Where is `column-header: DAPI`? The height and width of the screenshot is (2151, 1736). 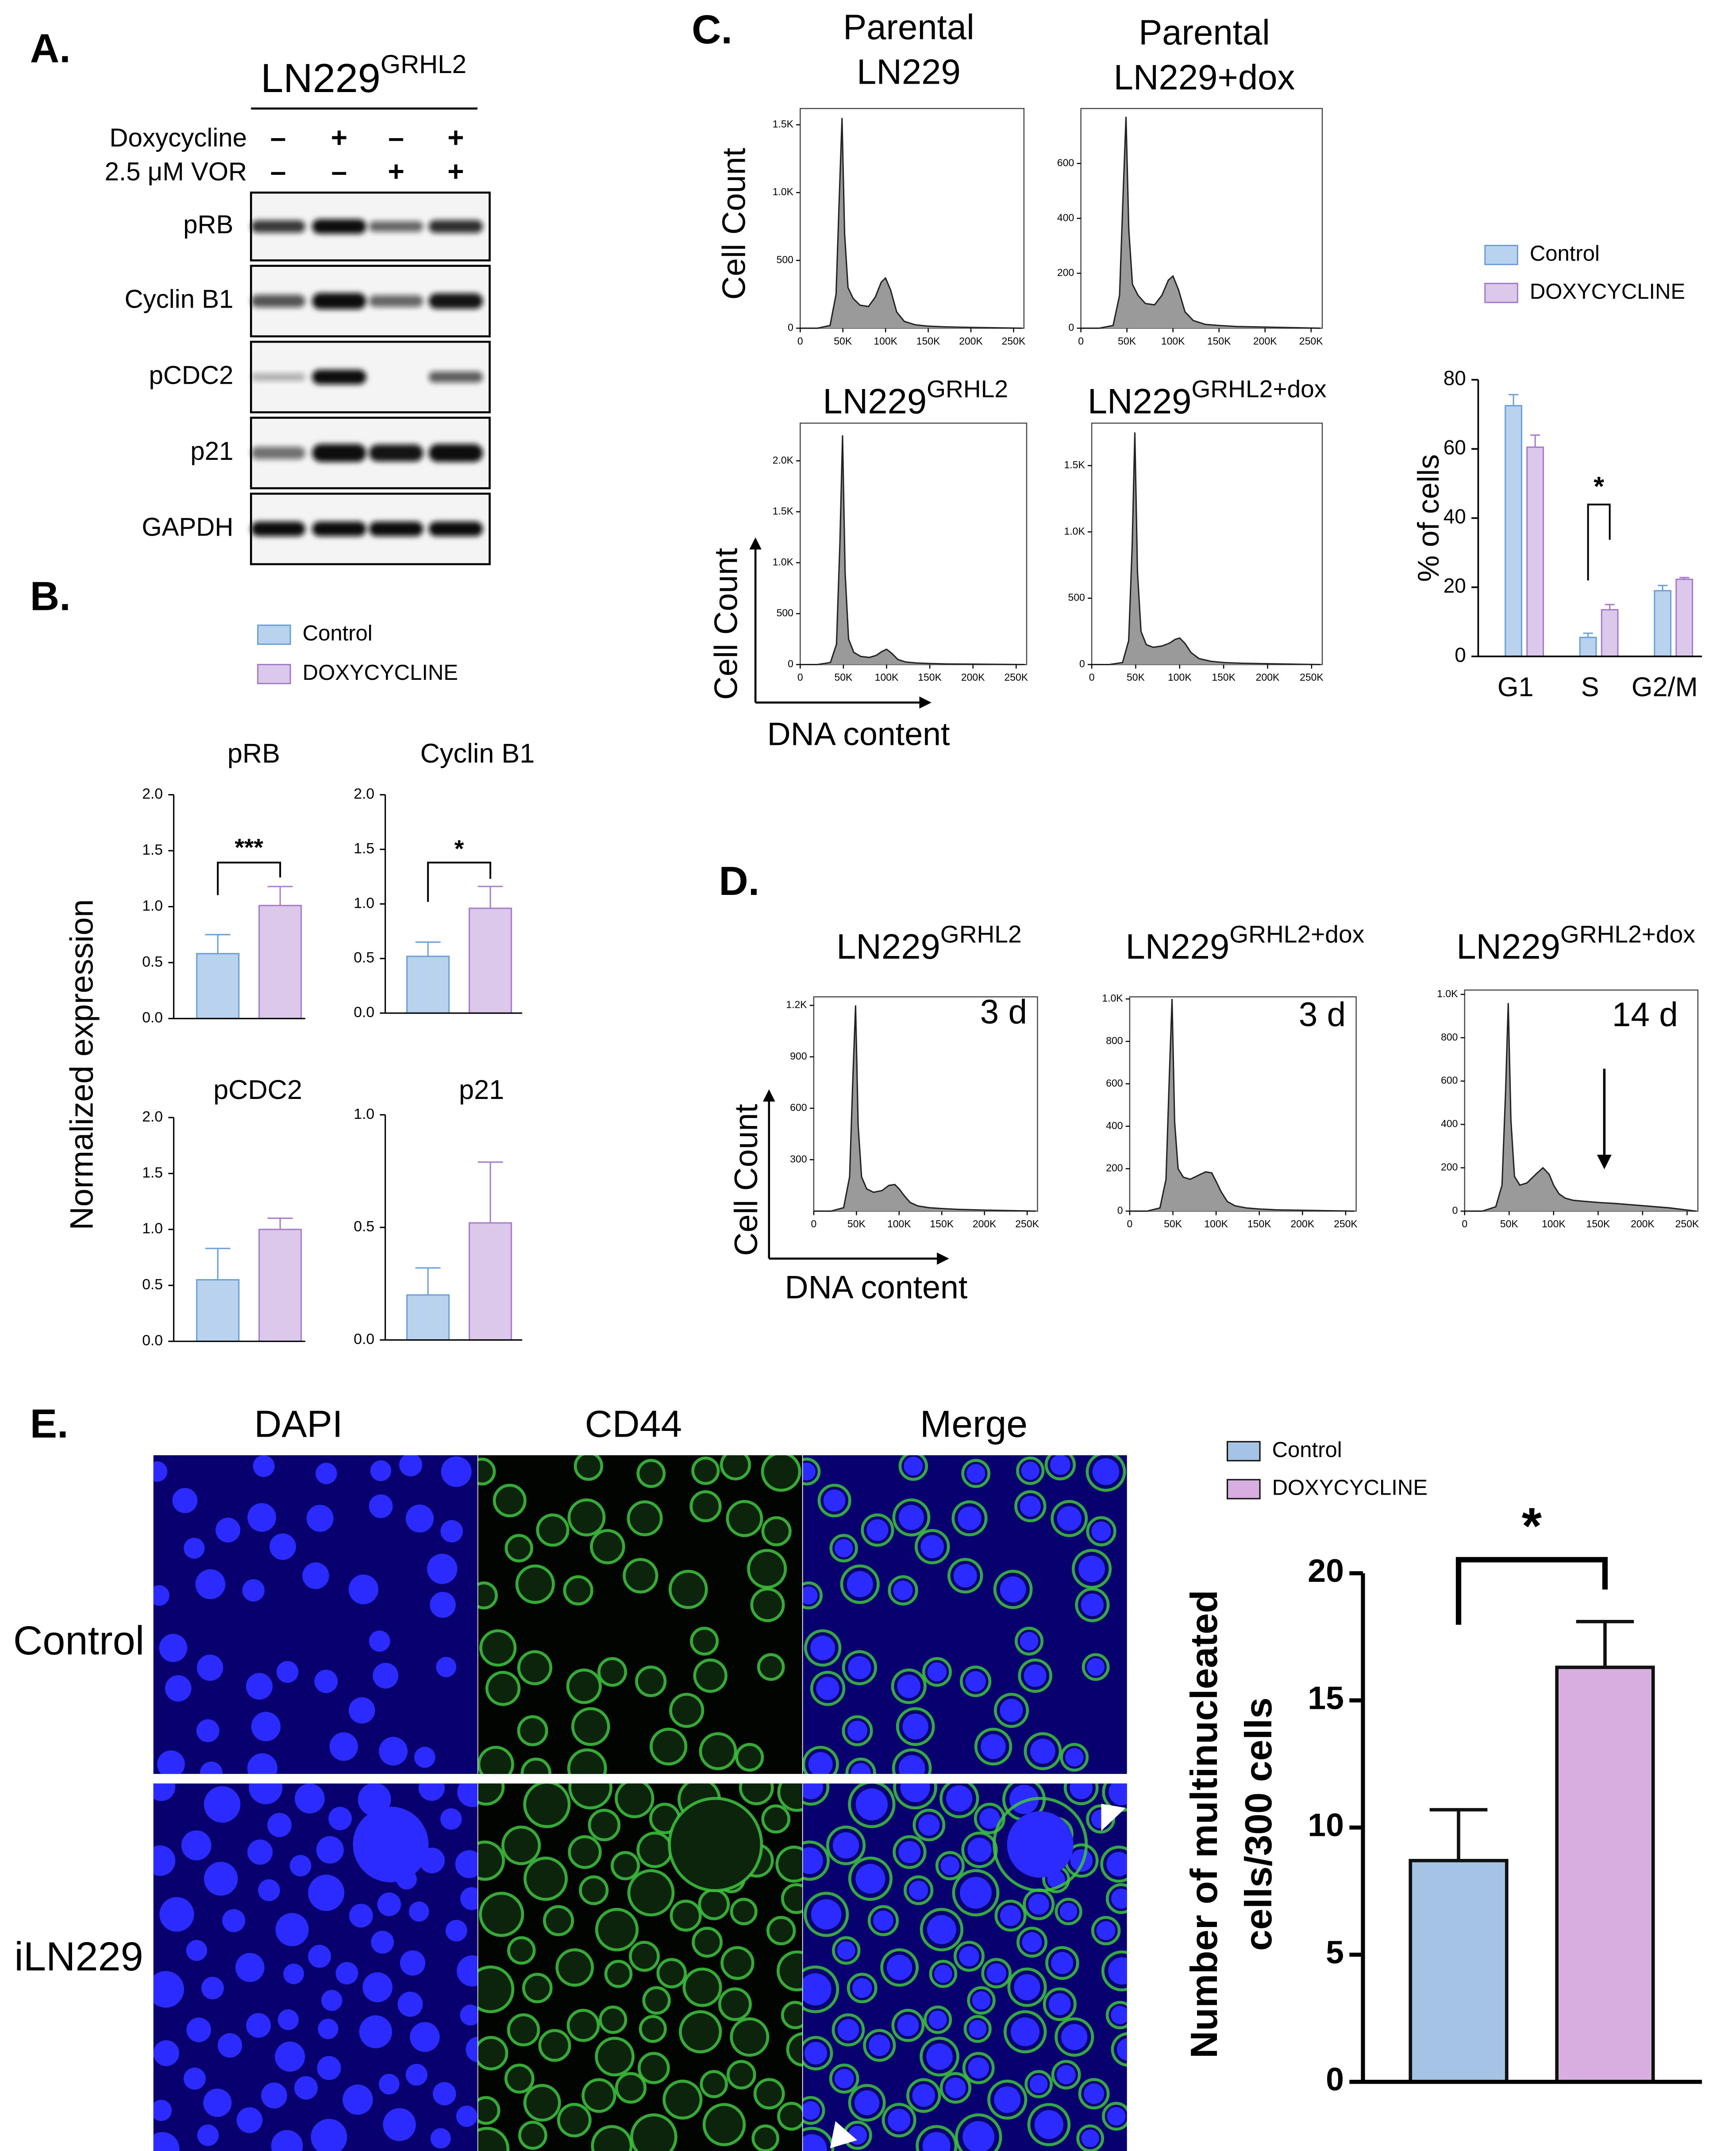
column-header: DAPI is located at coordinates (298, 1424).